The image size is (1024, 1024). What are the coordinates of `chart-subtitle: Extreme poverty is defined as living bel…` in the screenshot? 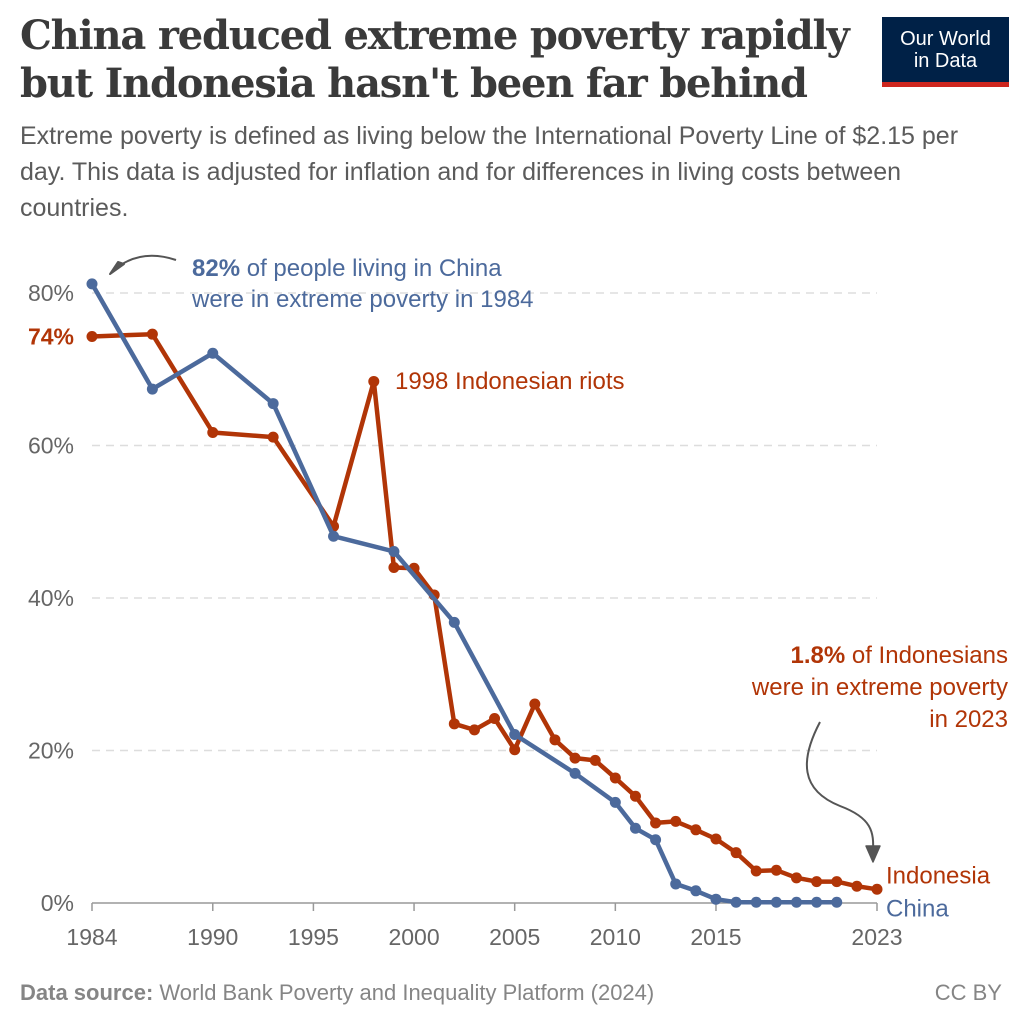 It's located at (489, 172).